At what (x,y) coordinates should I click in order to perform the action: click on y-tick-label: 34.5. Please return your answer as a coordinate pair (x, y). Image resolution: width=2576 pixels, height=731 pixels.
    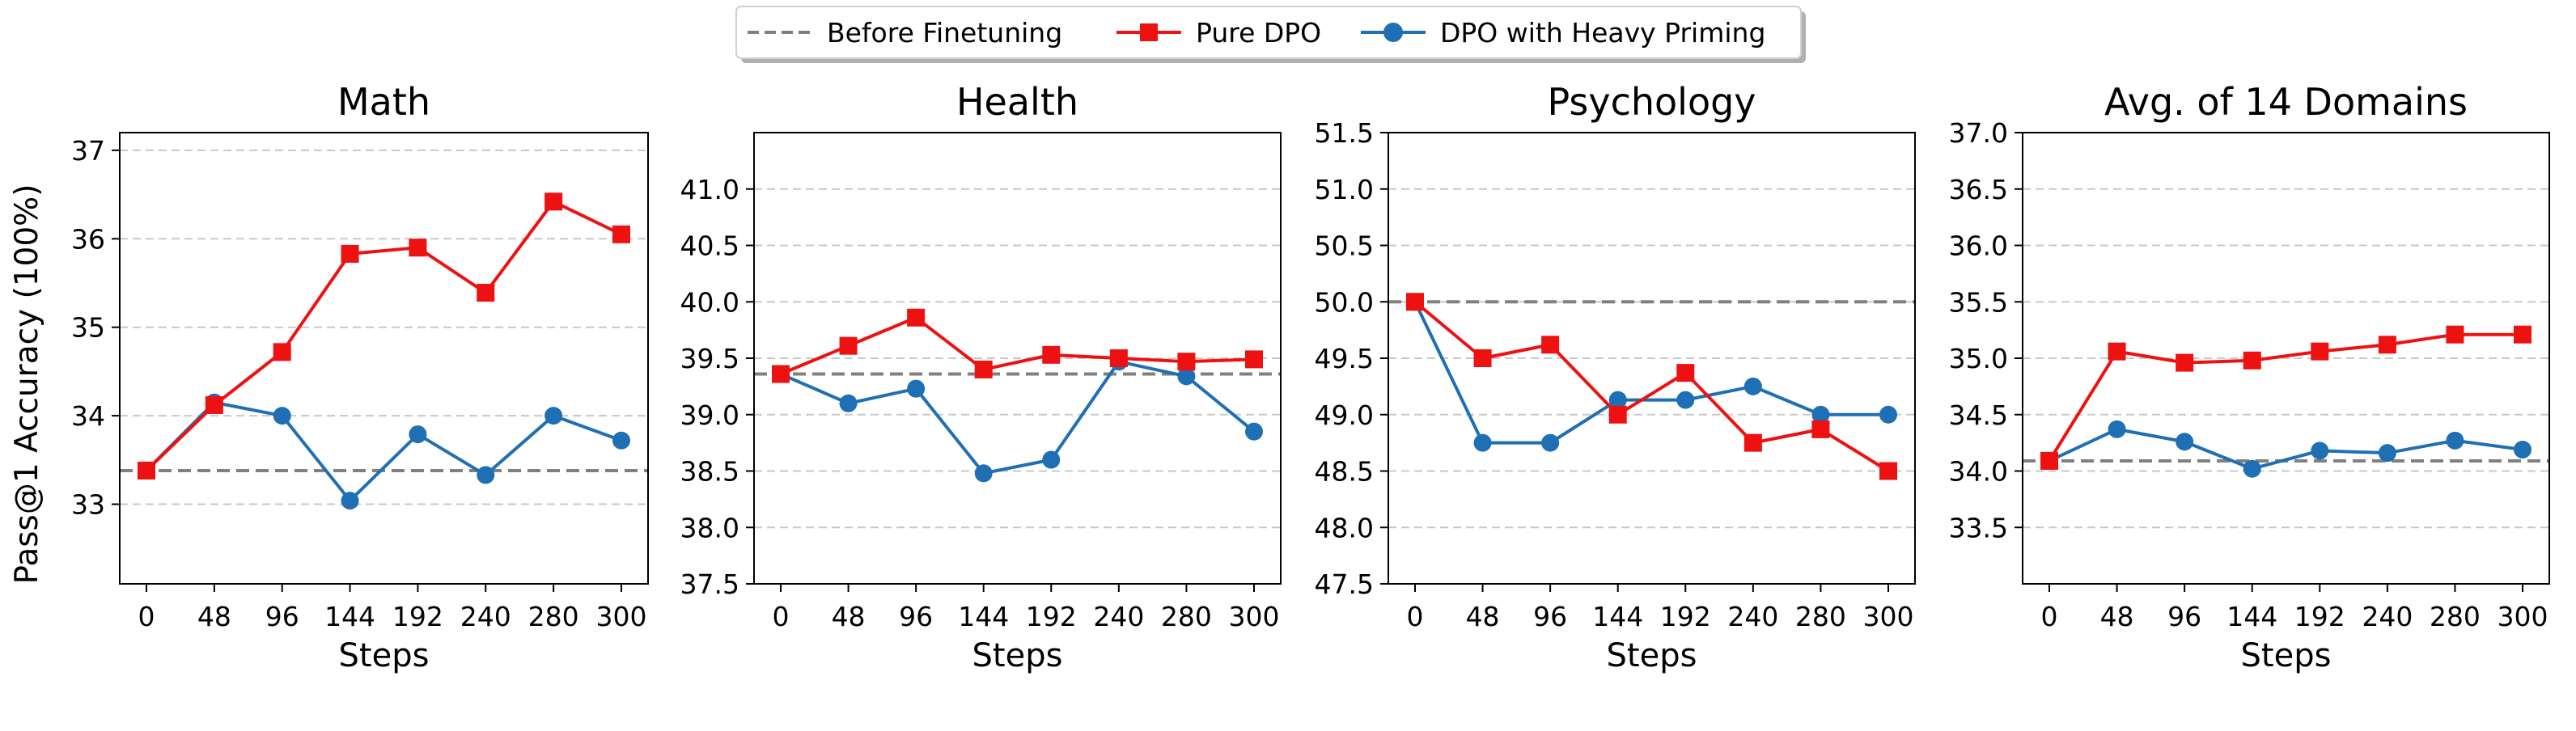
    Looking at the image, I should click on (1978, 415).